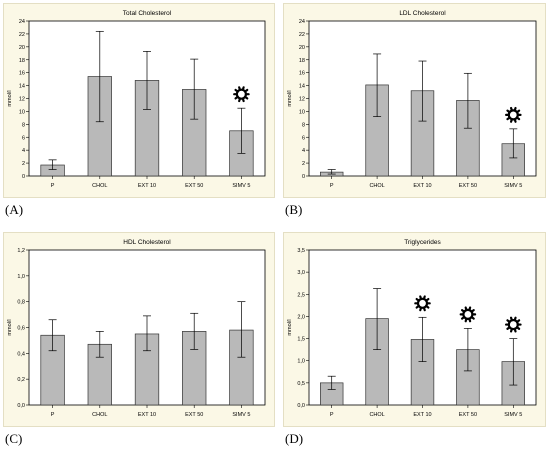 The width and height of the screenshot is (550, 453). What do you see at coordinates (21, 303) in the screenshot?
I see `y-tick-label: 0,8` at bounding box center [21, 303].